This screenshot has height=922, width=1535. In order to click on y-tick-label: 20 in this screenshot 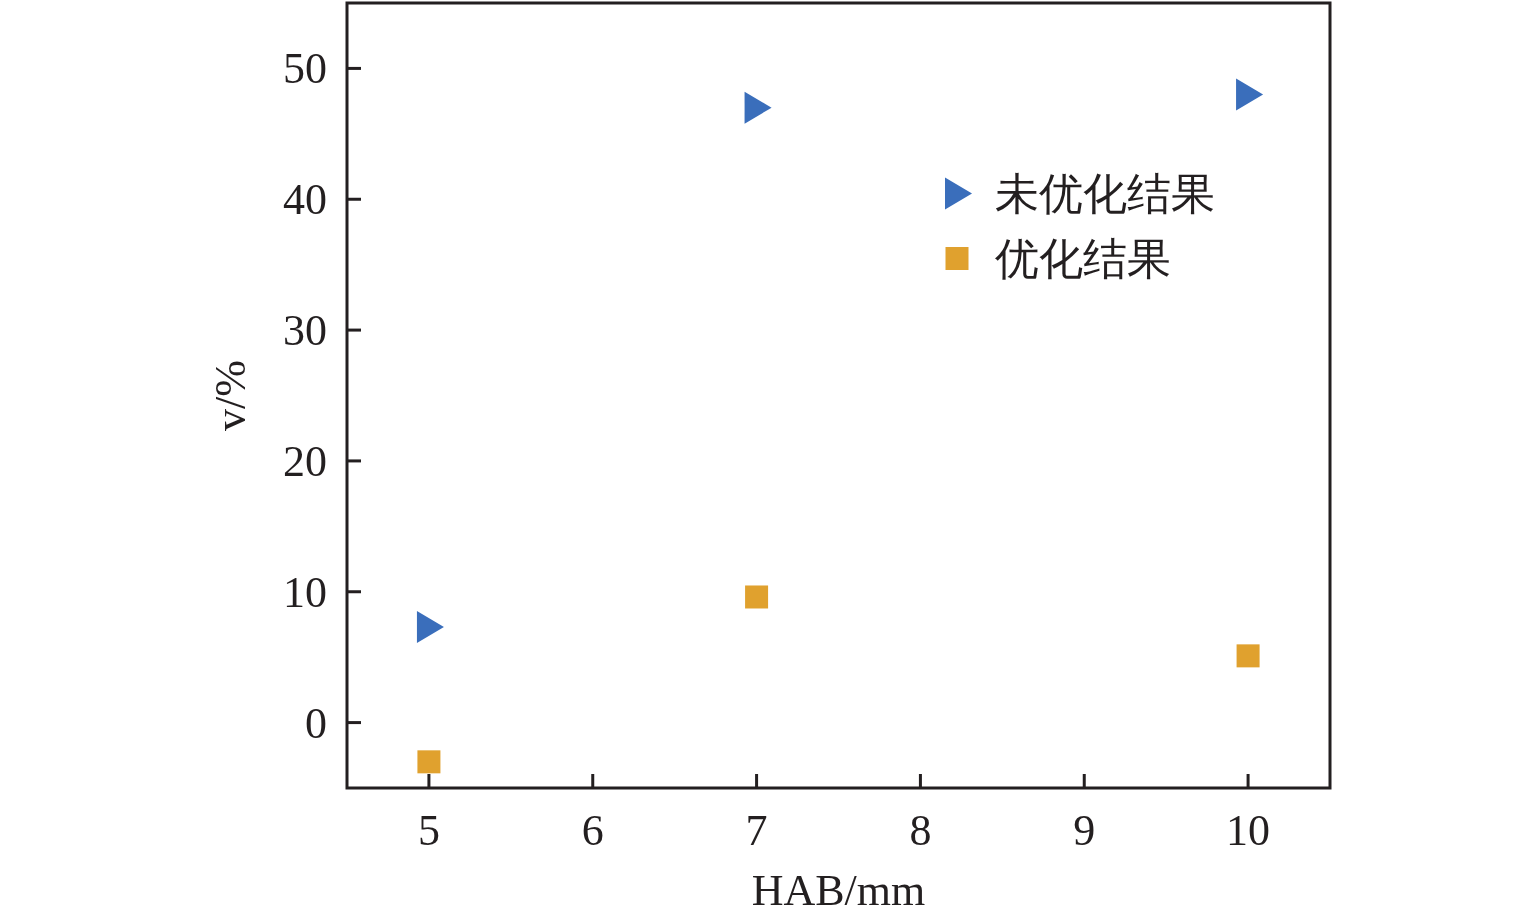, I will do `click(305, 461)`.